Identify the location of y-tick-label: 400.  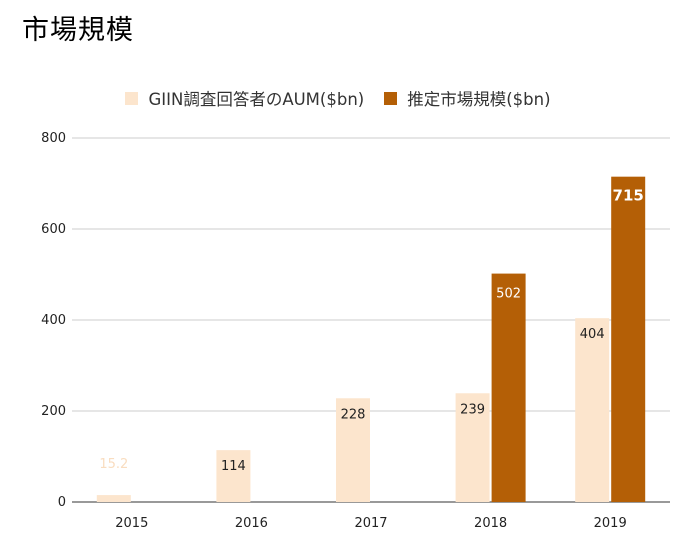
(53, 320).